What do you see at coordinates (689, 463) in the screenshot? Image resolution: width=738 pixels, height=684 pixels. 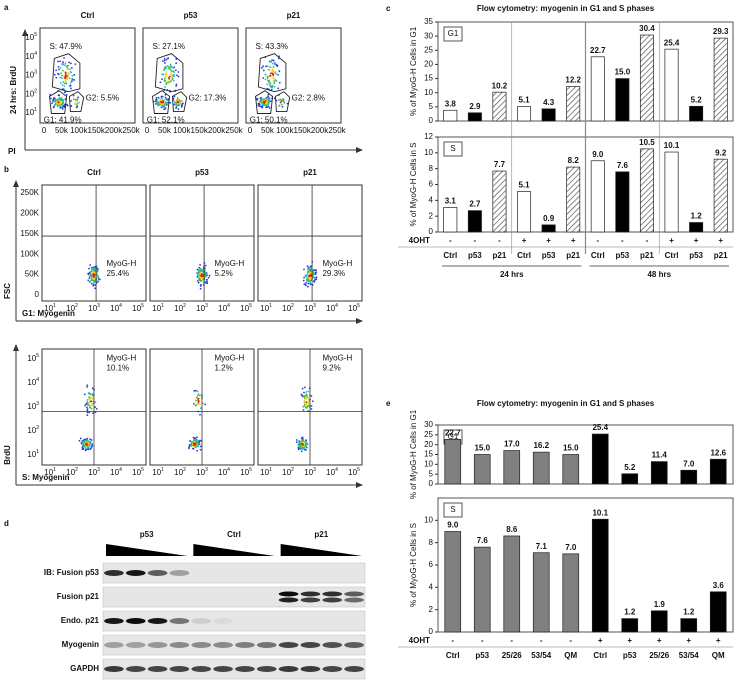 I see `value-label: 7.0` at bounding box center [689, 463].